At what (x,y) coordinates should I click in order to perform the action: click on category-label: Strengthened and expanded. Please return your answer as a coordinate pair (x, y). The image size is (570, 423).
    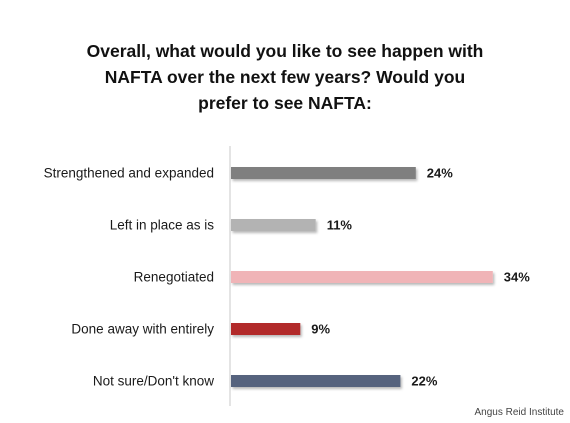
    Looking at the image, I should click on (129, 173).